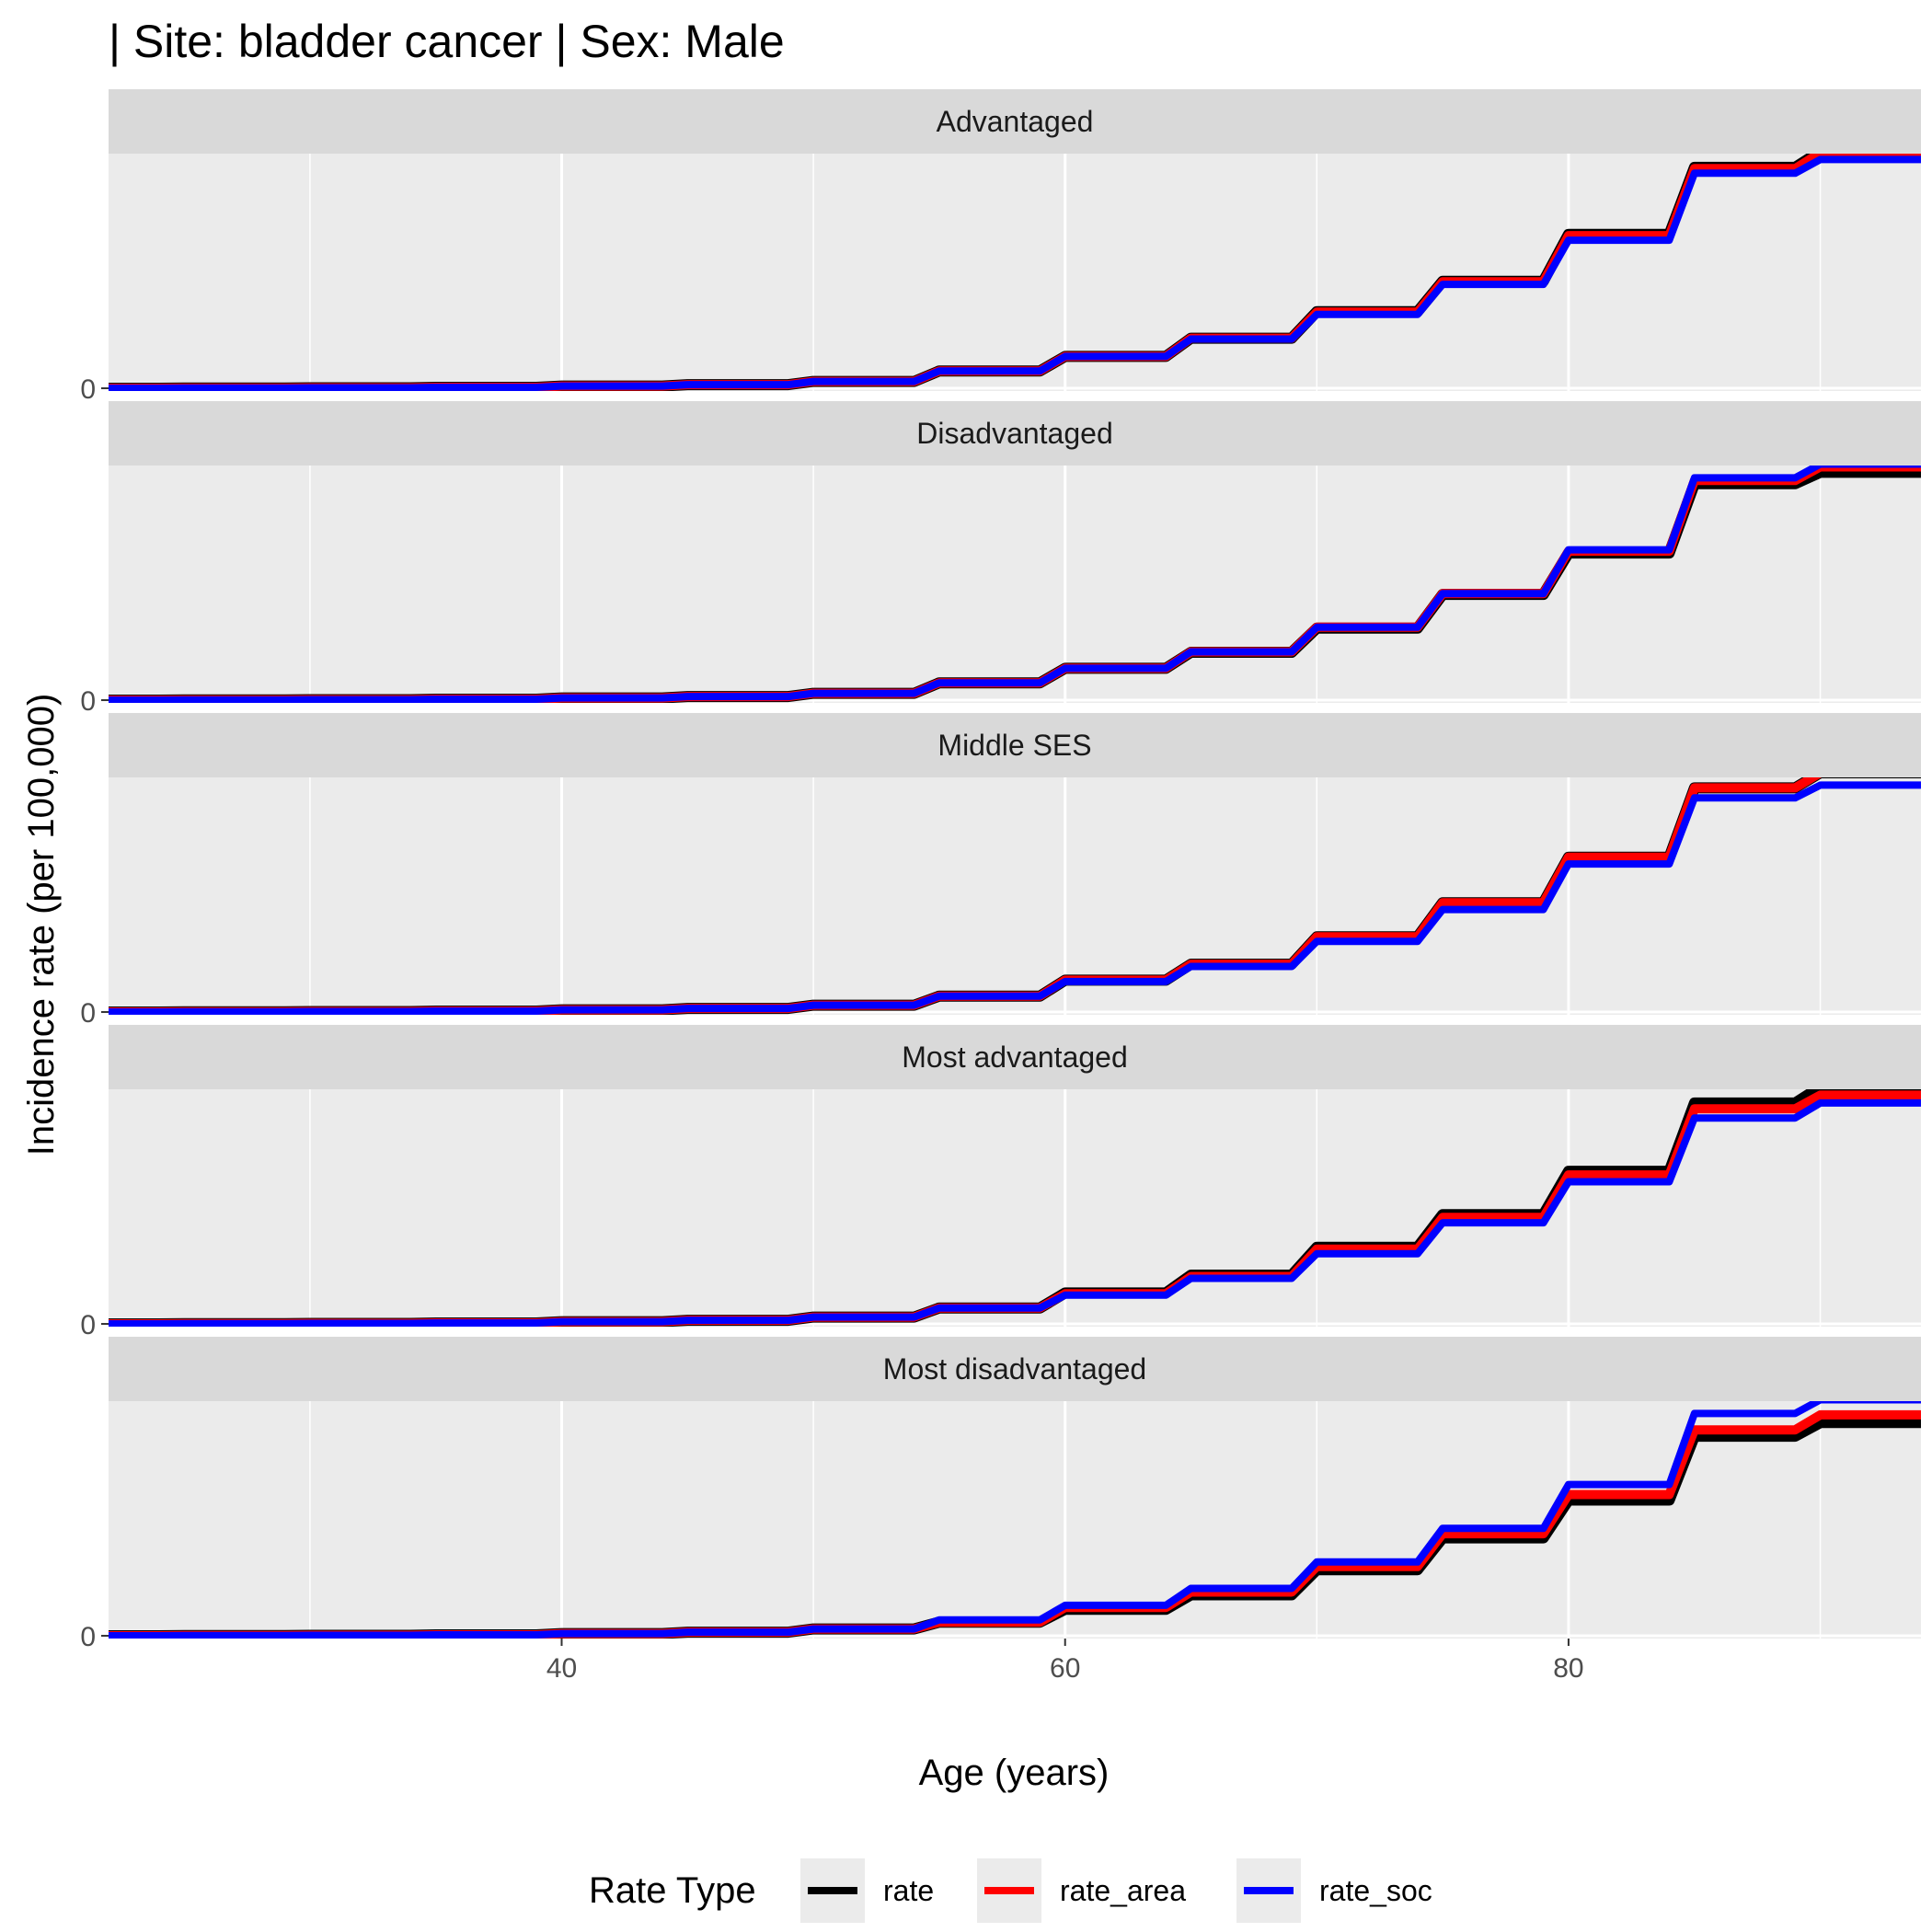 The width and height of the screenshot is (1932, 1932). Describe the element at coordinates (908, 1890) in the screenshot. I see `legend-label: rate` at that location.